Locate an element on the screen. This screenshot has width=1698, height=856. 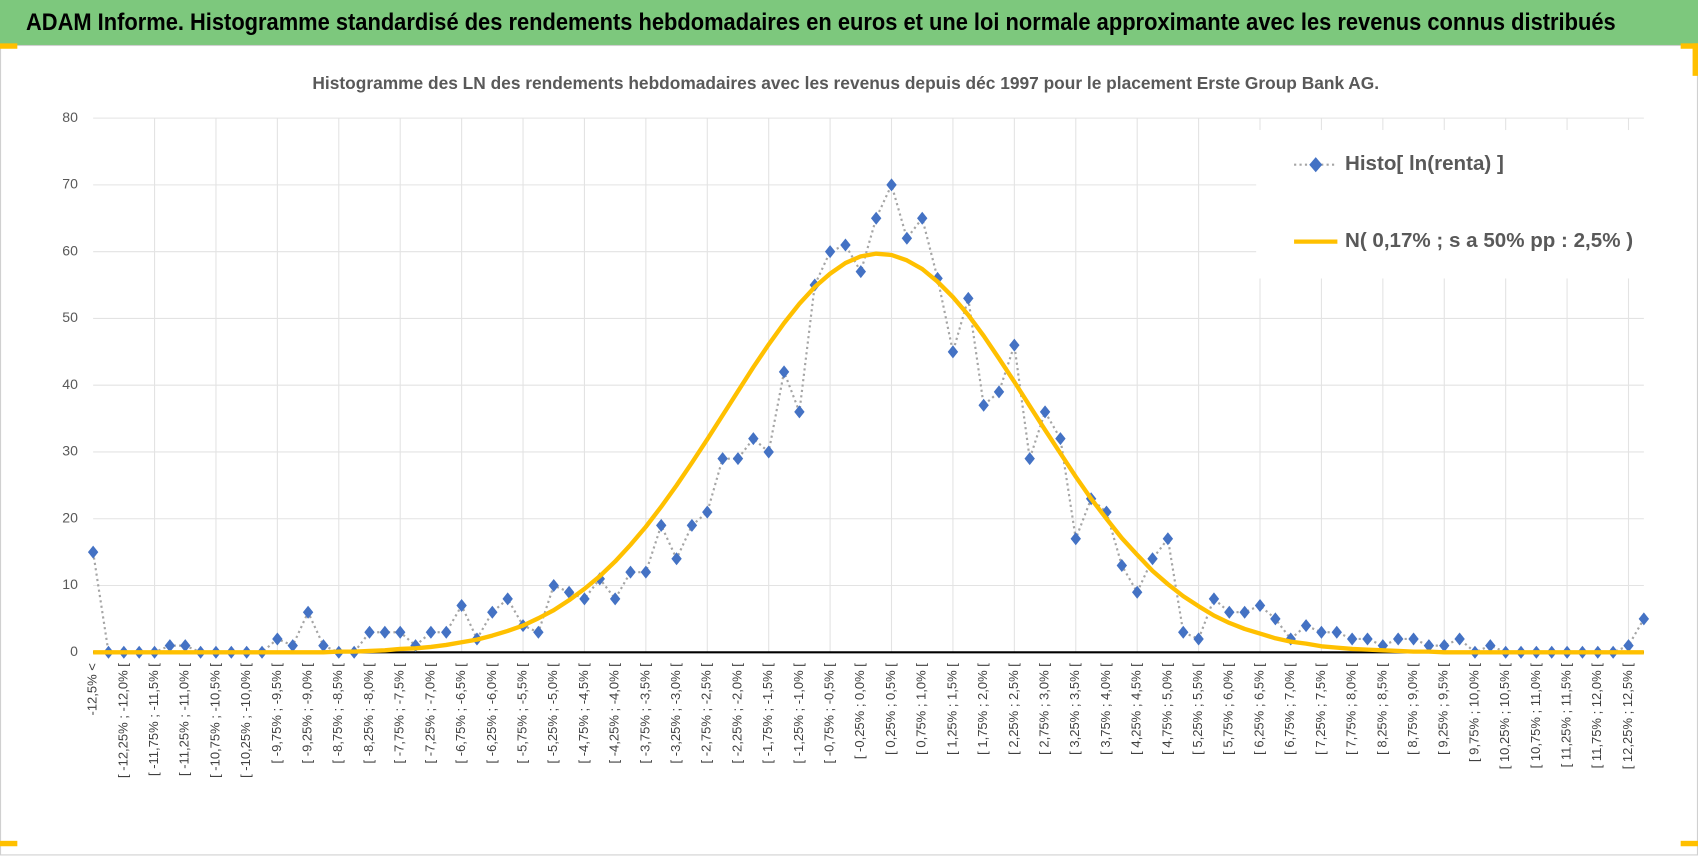
x-tick-label: [ -3,25% ; -3,0% [ is located at coordinates (675, 713).